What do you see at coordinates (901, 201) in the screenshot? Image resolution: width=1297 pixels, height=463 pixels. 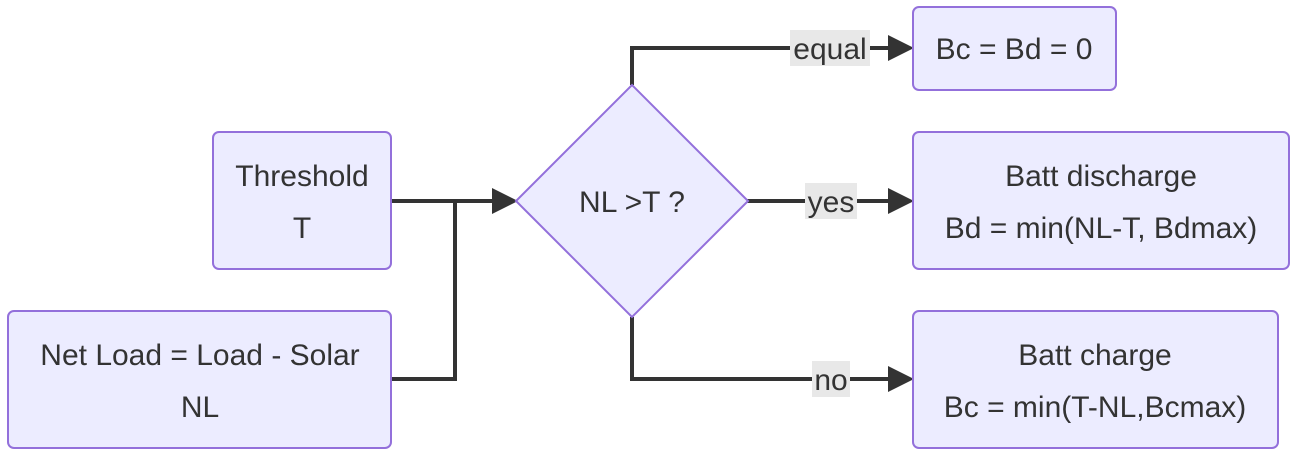 I see `arrowhead-discharge` at bounding box center [901, 201].